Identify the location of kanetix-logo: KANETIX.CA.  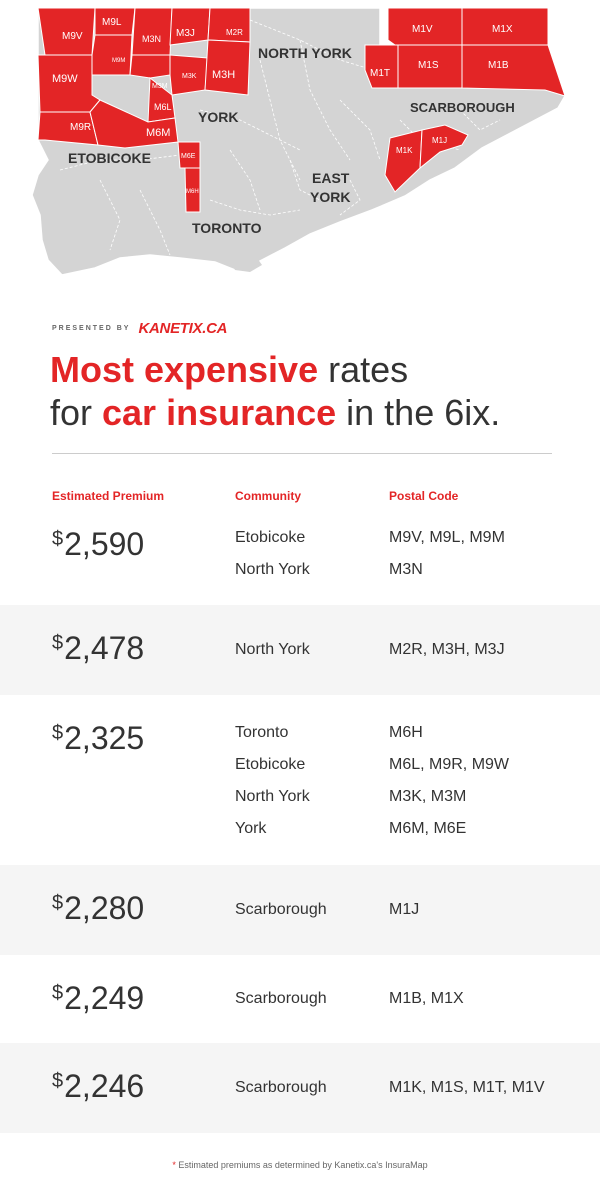
(183, 328).